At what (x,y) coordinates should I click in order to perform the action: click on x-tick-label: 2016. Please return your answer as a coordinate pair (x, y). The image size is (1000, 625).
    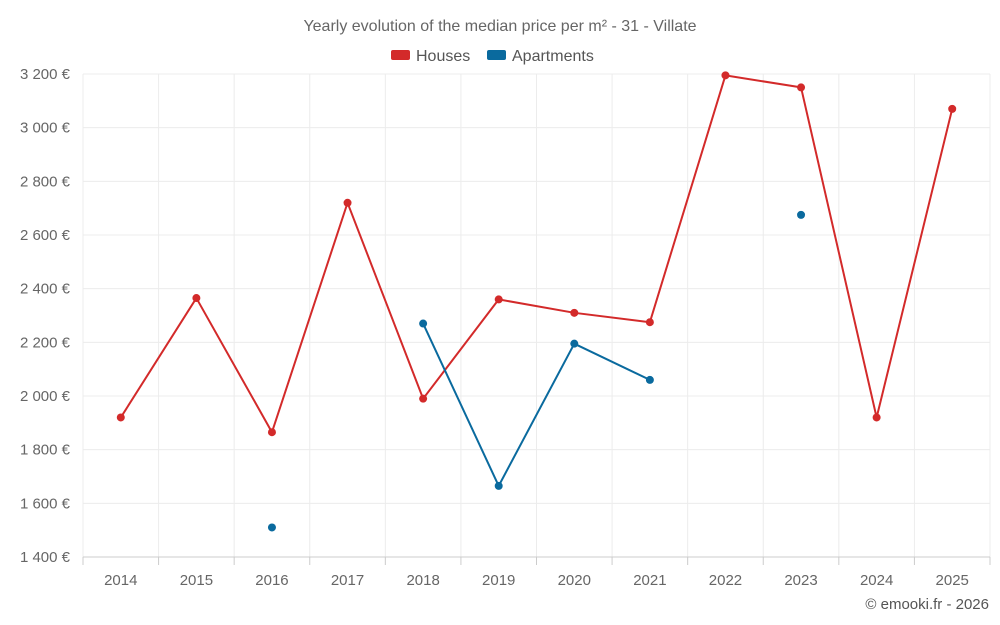
    Looking at the image, I should click on (271, 580).